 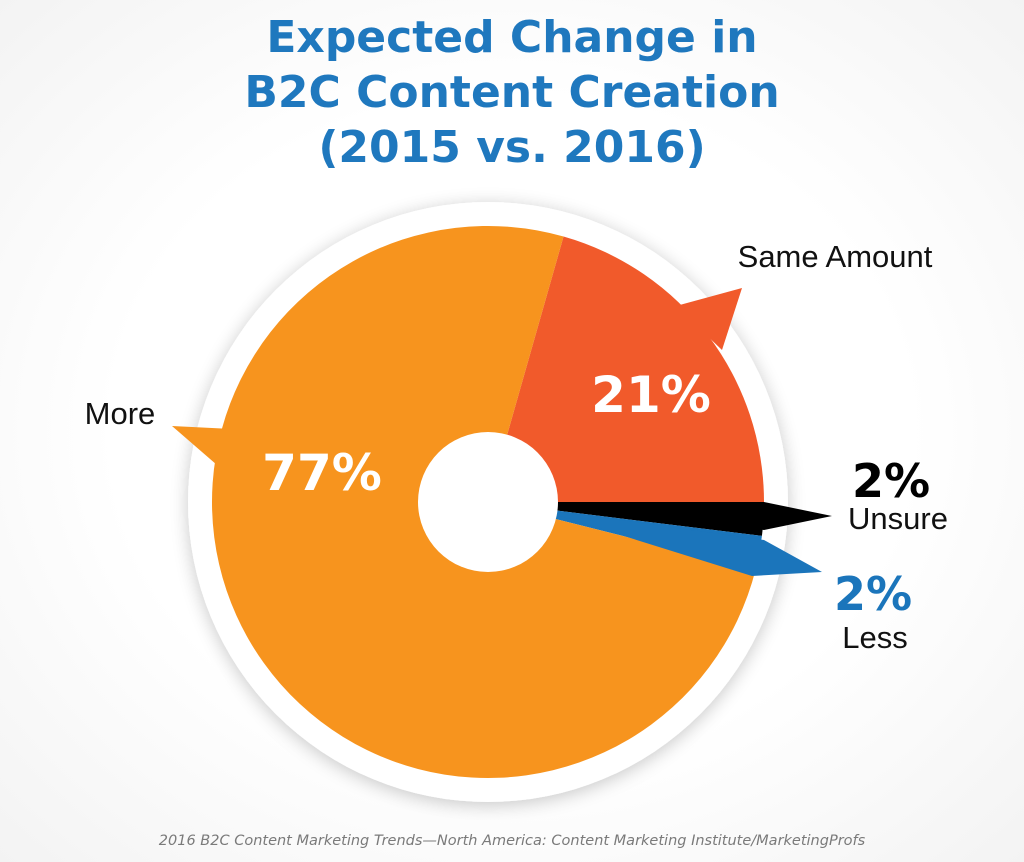 I want to click on more-callout-tail, so click(x=212, y=452).